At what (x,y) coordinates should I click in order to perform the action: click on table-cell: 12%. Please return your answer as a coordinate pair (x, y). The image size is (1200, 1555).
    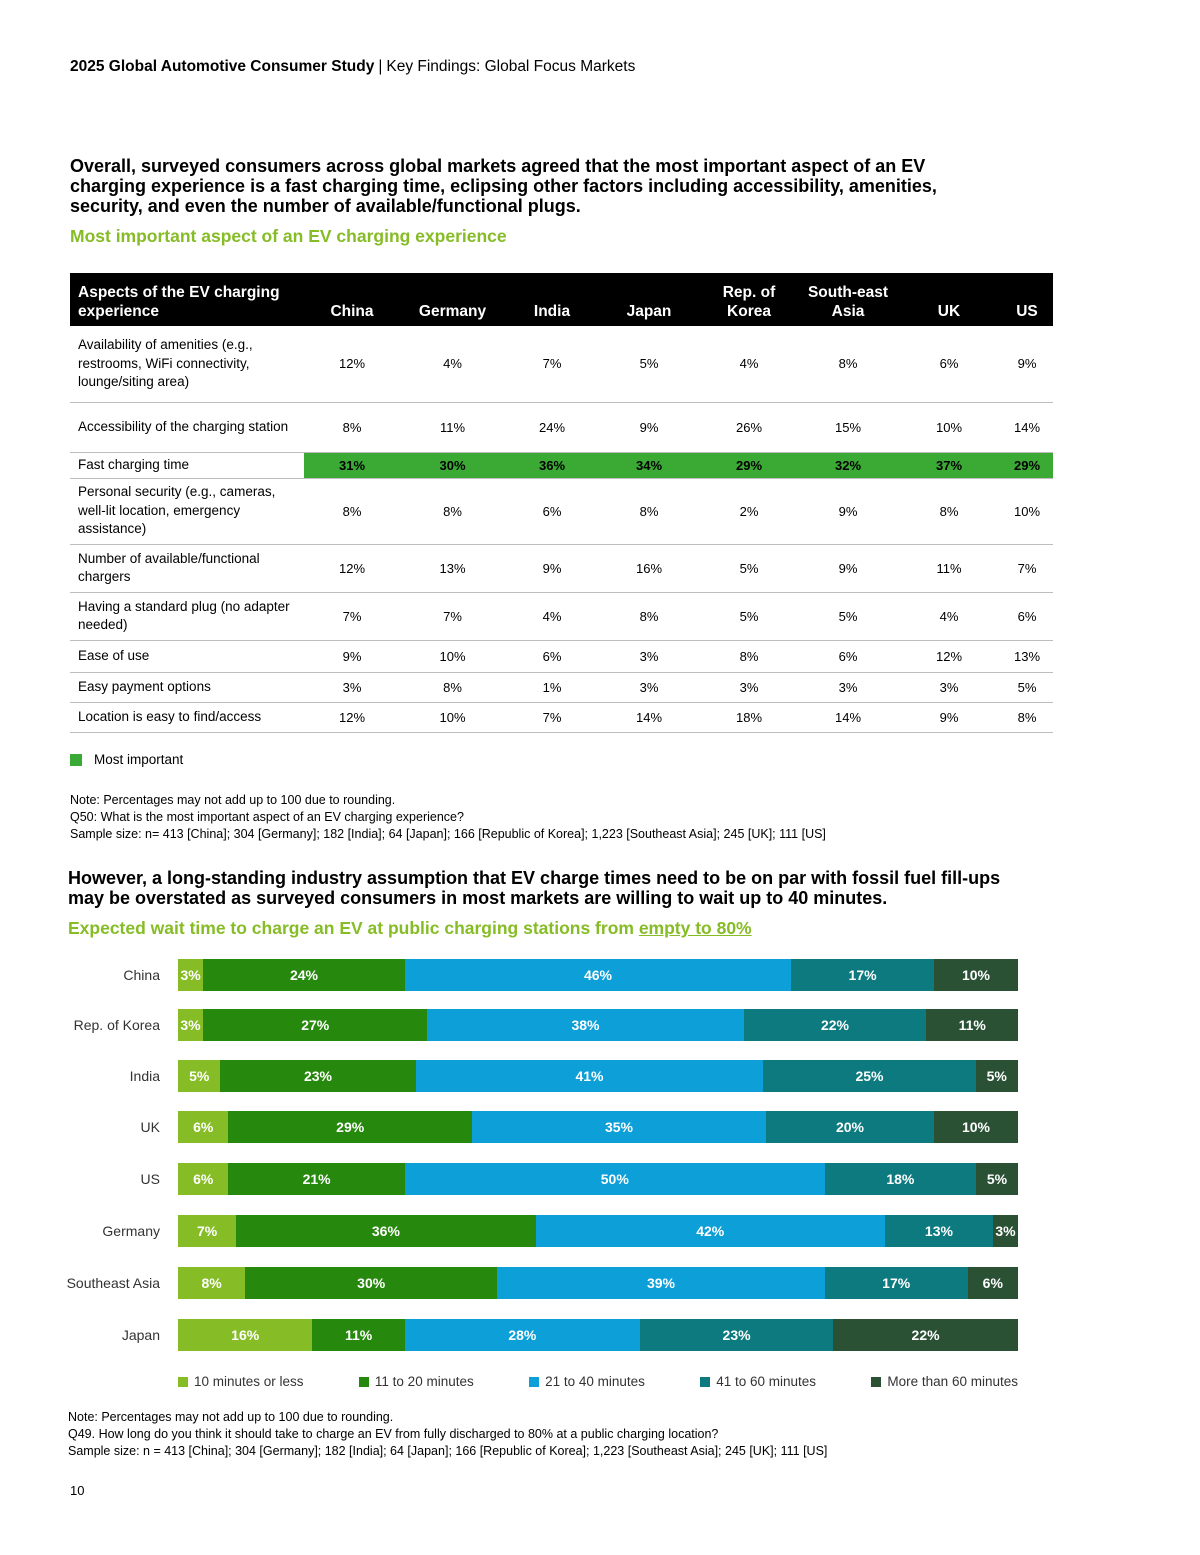
    Looking at the image, I should click on (352, 717).